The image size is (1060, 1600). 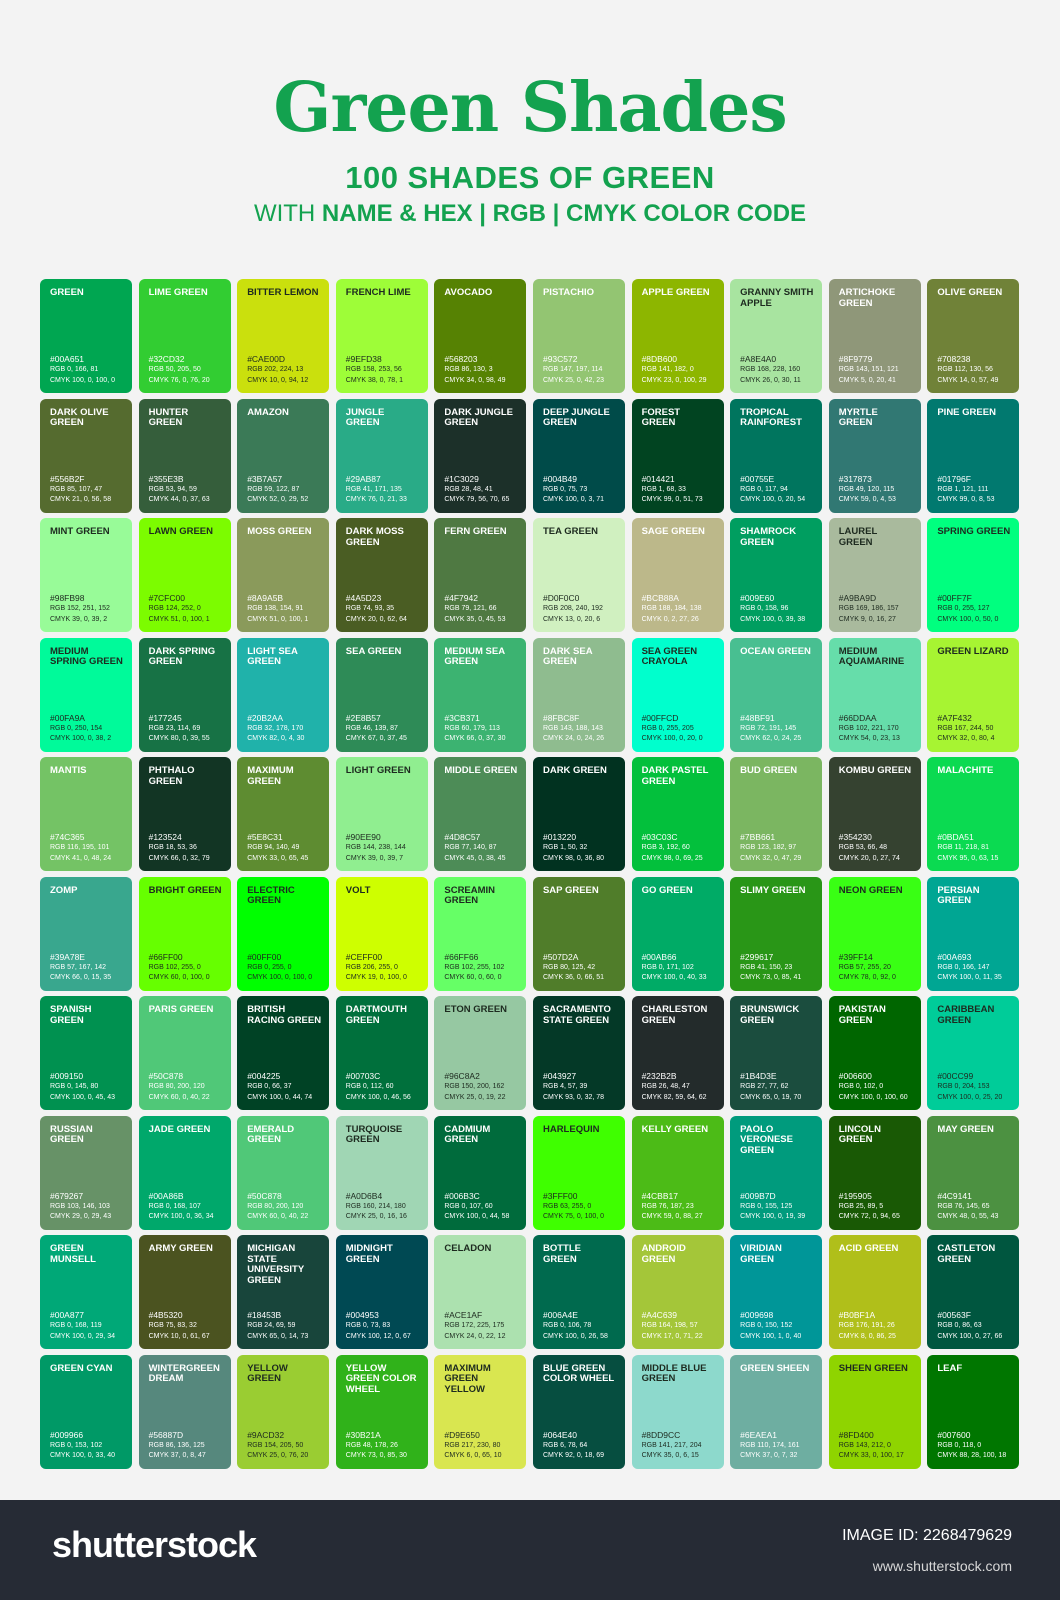 I want to click on swatch-hex: #D9E650, so click(x=462, y=1434).